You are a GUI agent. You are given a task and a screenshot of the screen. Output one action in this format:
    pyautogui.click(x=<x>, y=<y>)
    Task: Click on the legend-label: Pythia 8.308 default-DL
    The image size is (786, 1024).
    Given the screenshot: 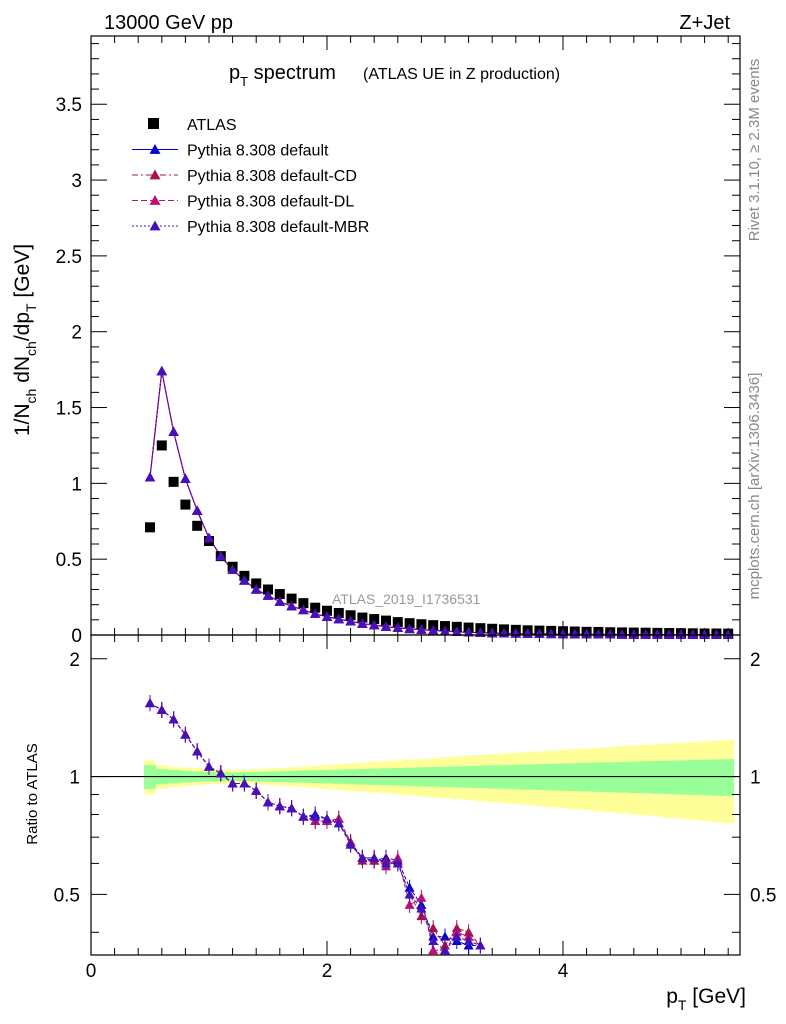 What is the action you would take?
    pyautogui.click(x=270, y=202)
    